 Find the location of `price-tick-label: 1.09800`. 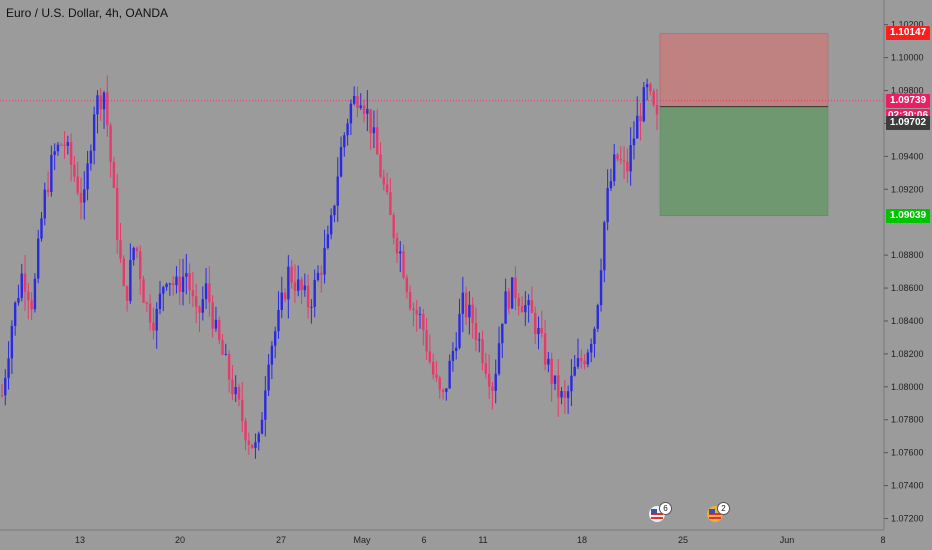

price-tick-label: 1.09800 is located at coordinates (907, 91).